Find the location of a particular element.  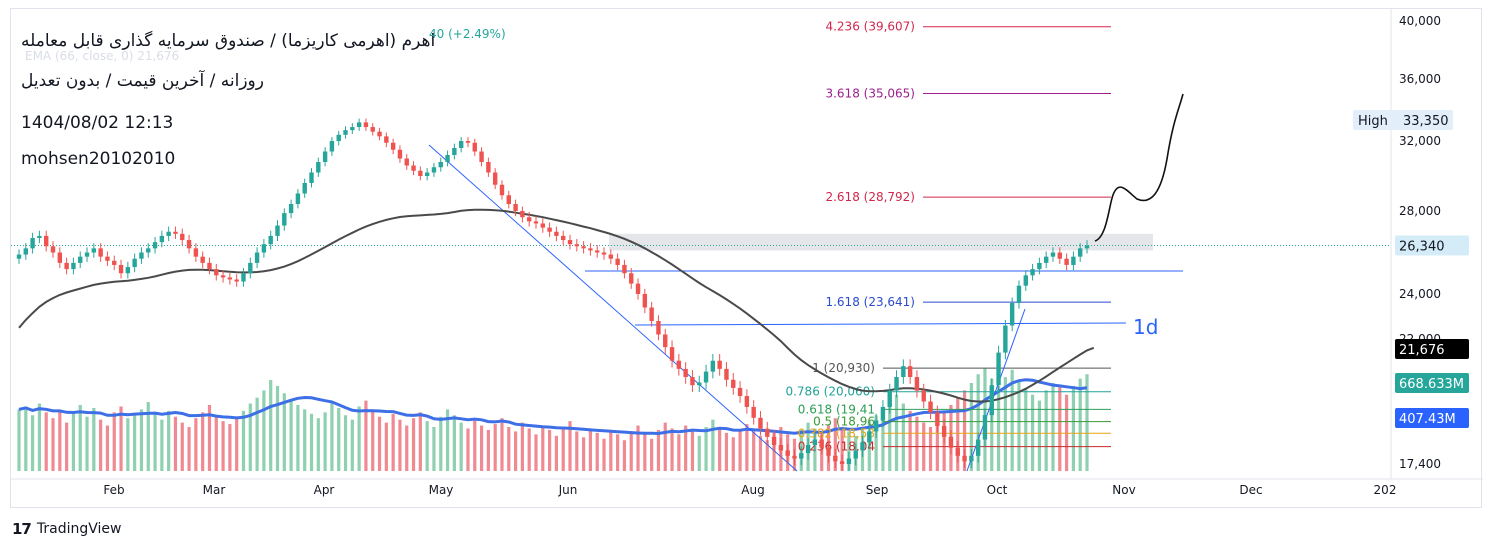

x-tick-label: Mar is located at coordinates (214, 490).